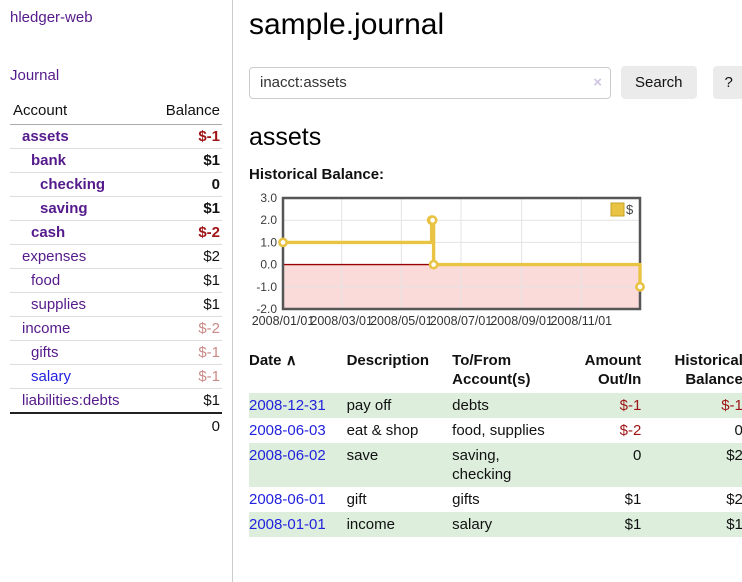 The image size is (742, 582). I want to click on transaction-date-link: 2008-01-01, so click(287, 524).